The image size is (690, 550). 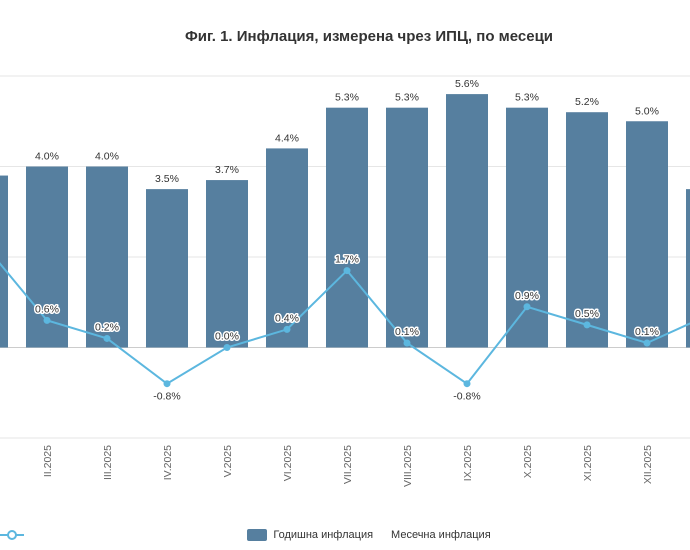 What do you see at coordinates (245, 535) in the screenshot?
I see `legend-item-monthly: Месечна инфлация` at bounding box center [245, 535].